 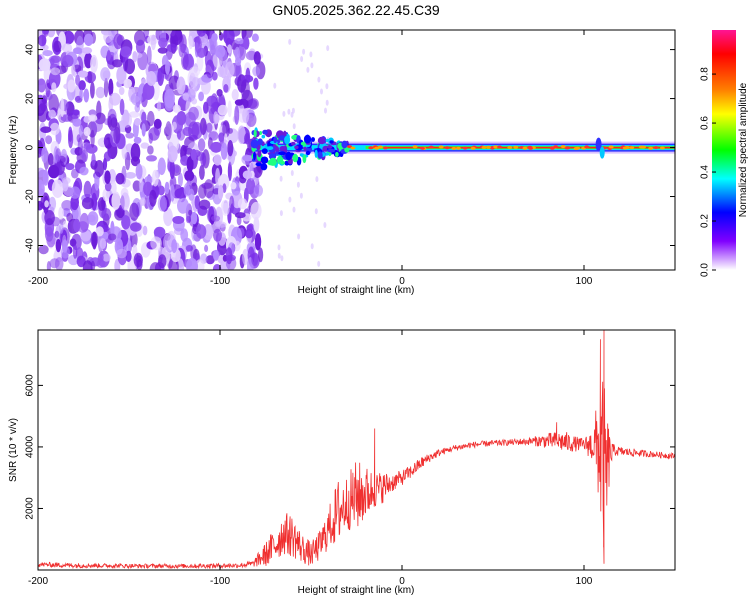 I want to click on y-tick-label: 20, so click(x=30, y=99).